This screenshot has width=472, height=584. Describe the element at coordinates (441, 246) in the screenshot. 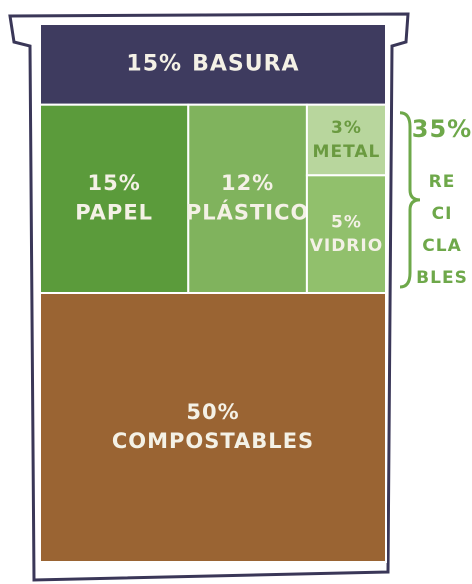

I see `group-label: CLA` at that location.